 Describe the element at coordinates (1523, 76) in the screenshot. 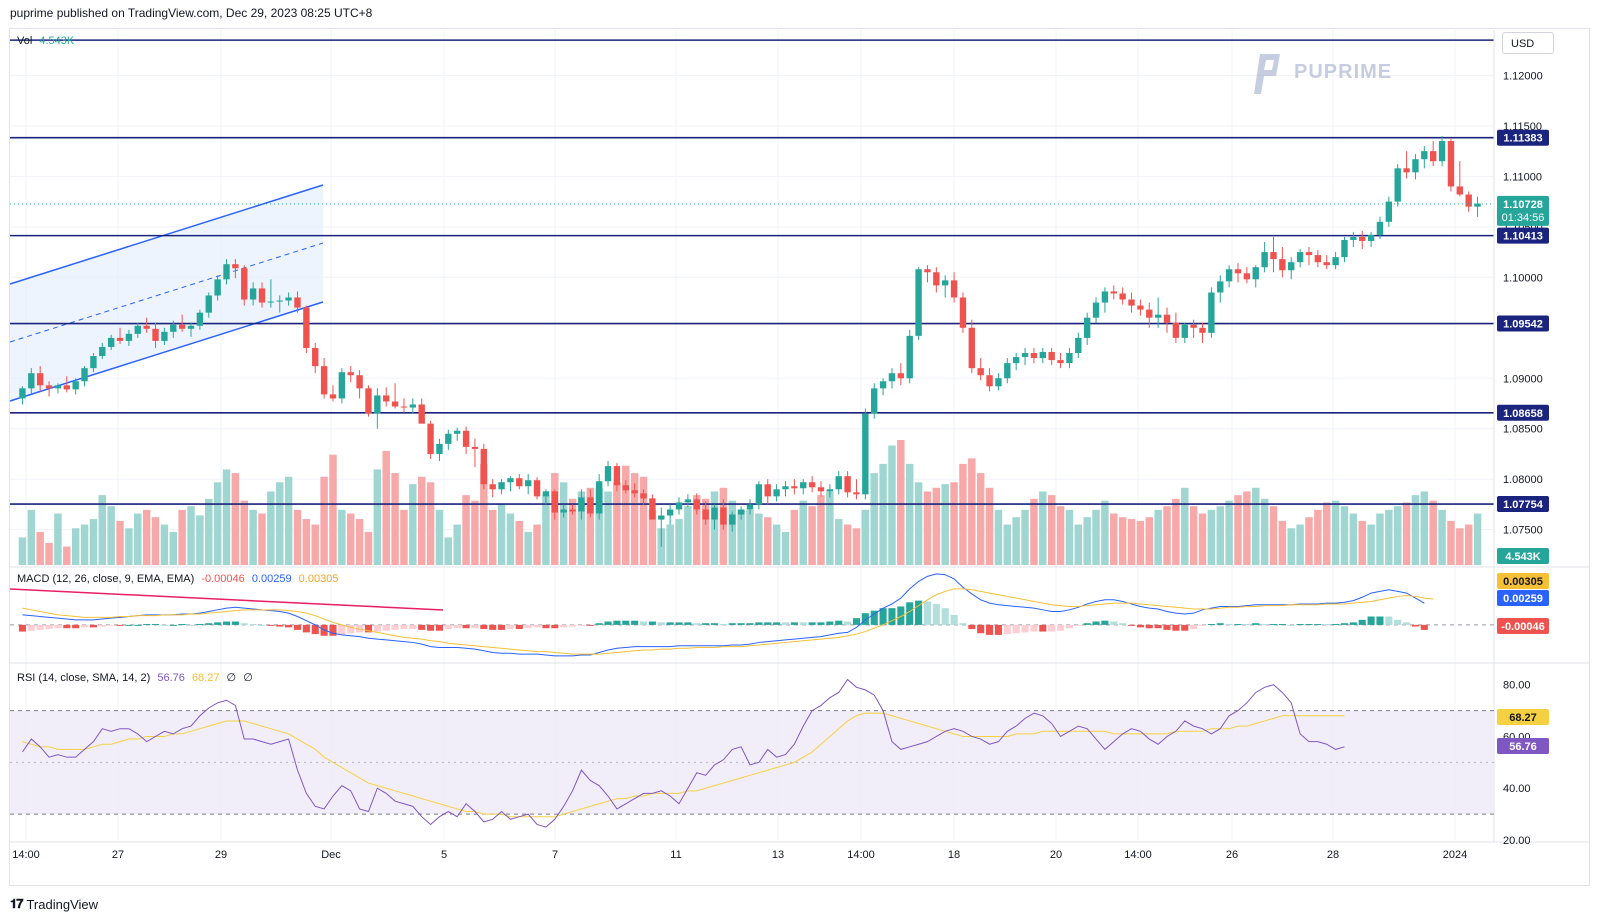

I see `price-tick-label: 1.12000` at that location.